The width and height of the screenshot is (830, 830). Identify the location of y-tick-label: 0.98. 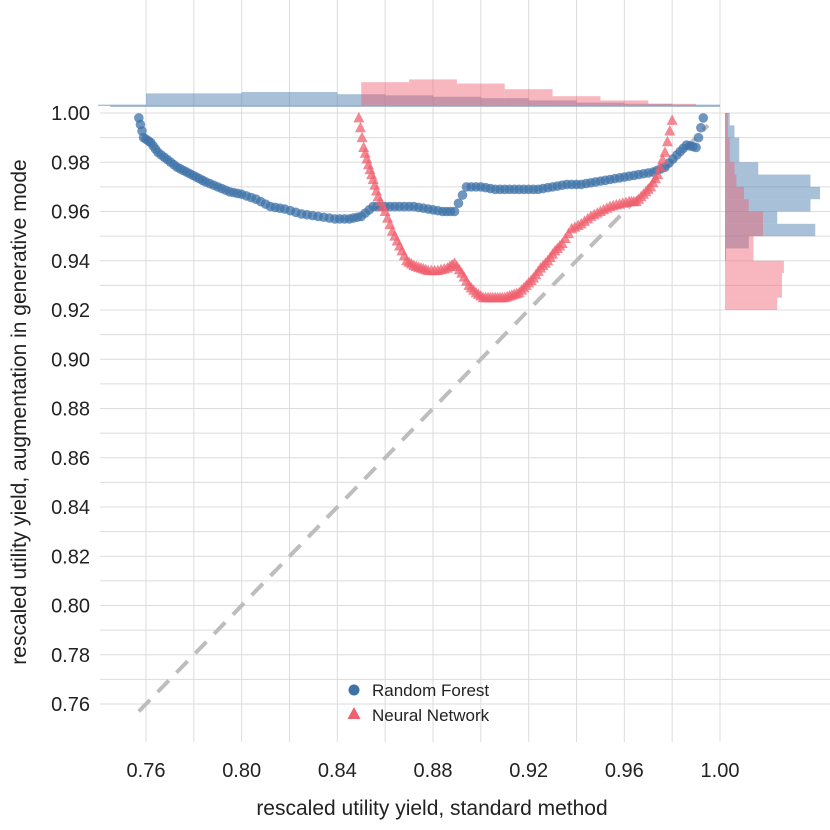
(70, 163).